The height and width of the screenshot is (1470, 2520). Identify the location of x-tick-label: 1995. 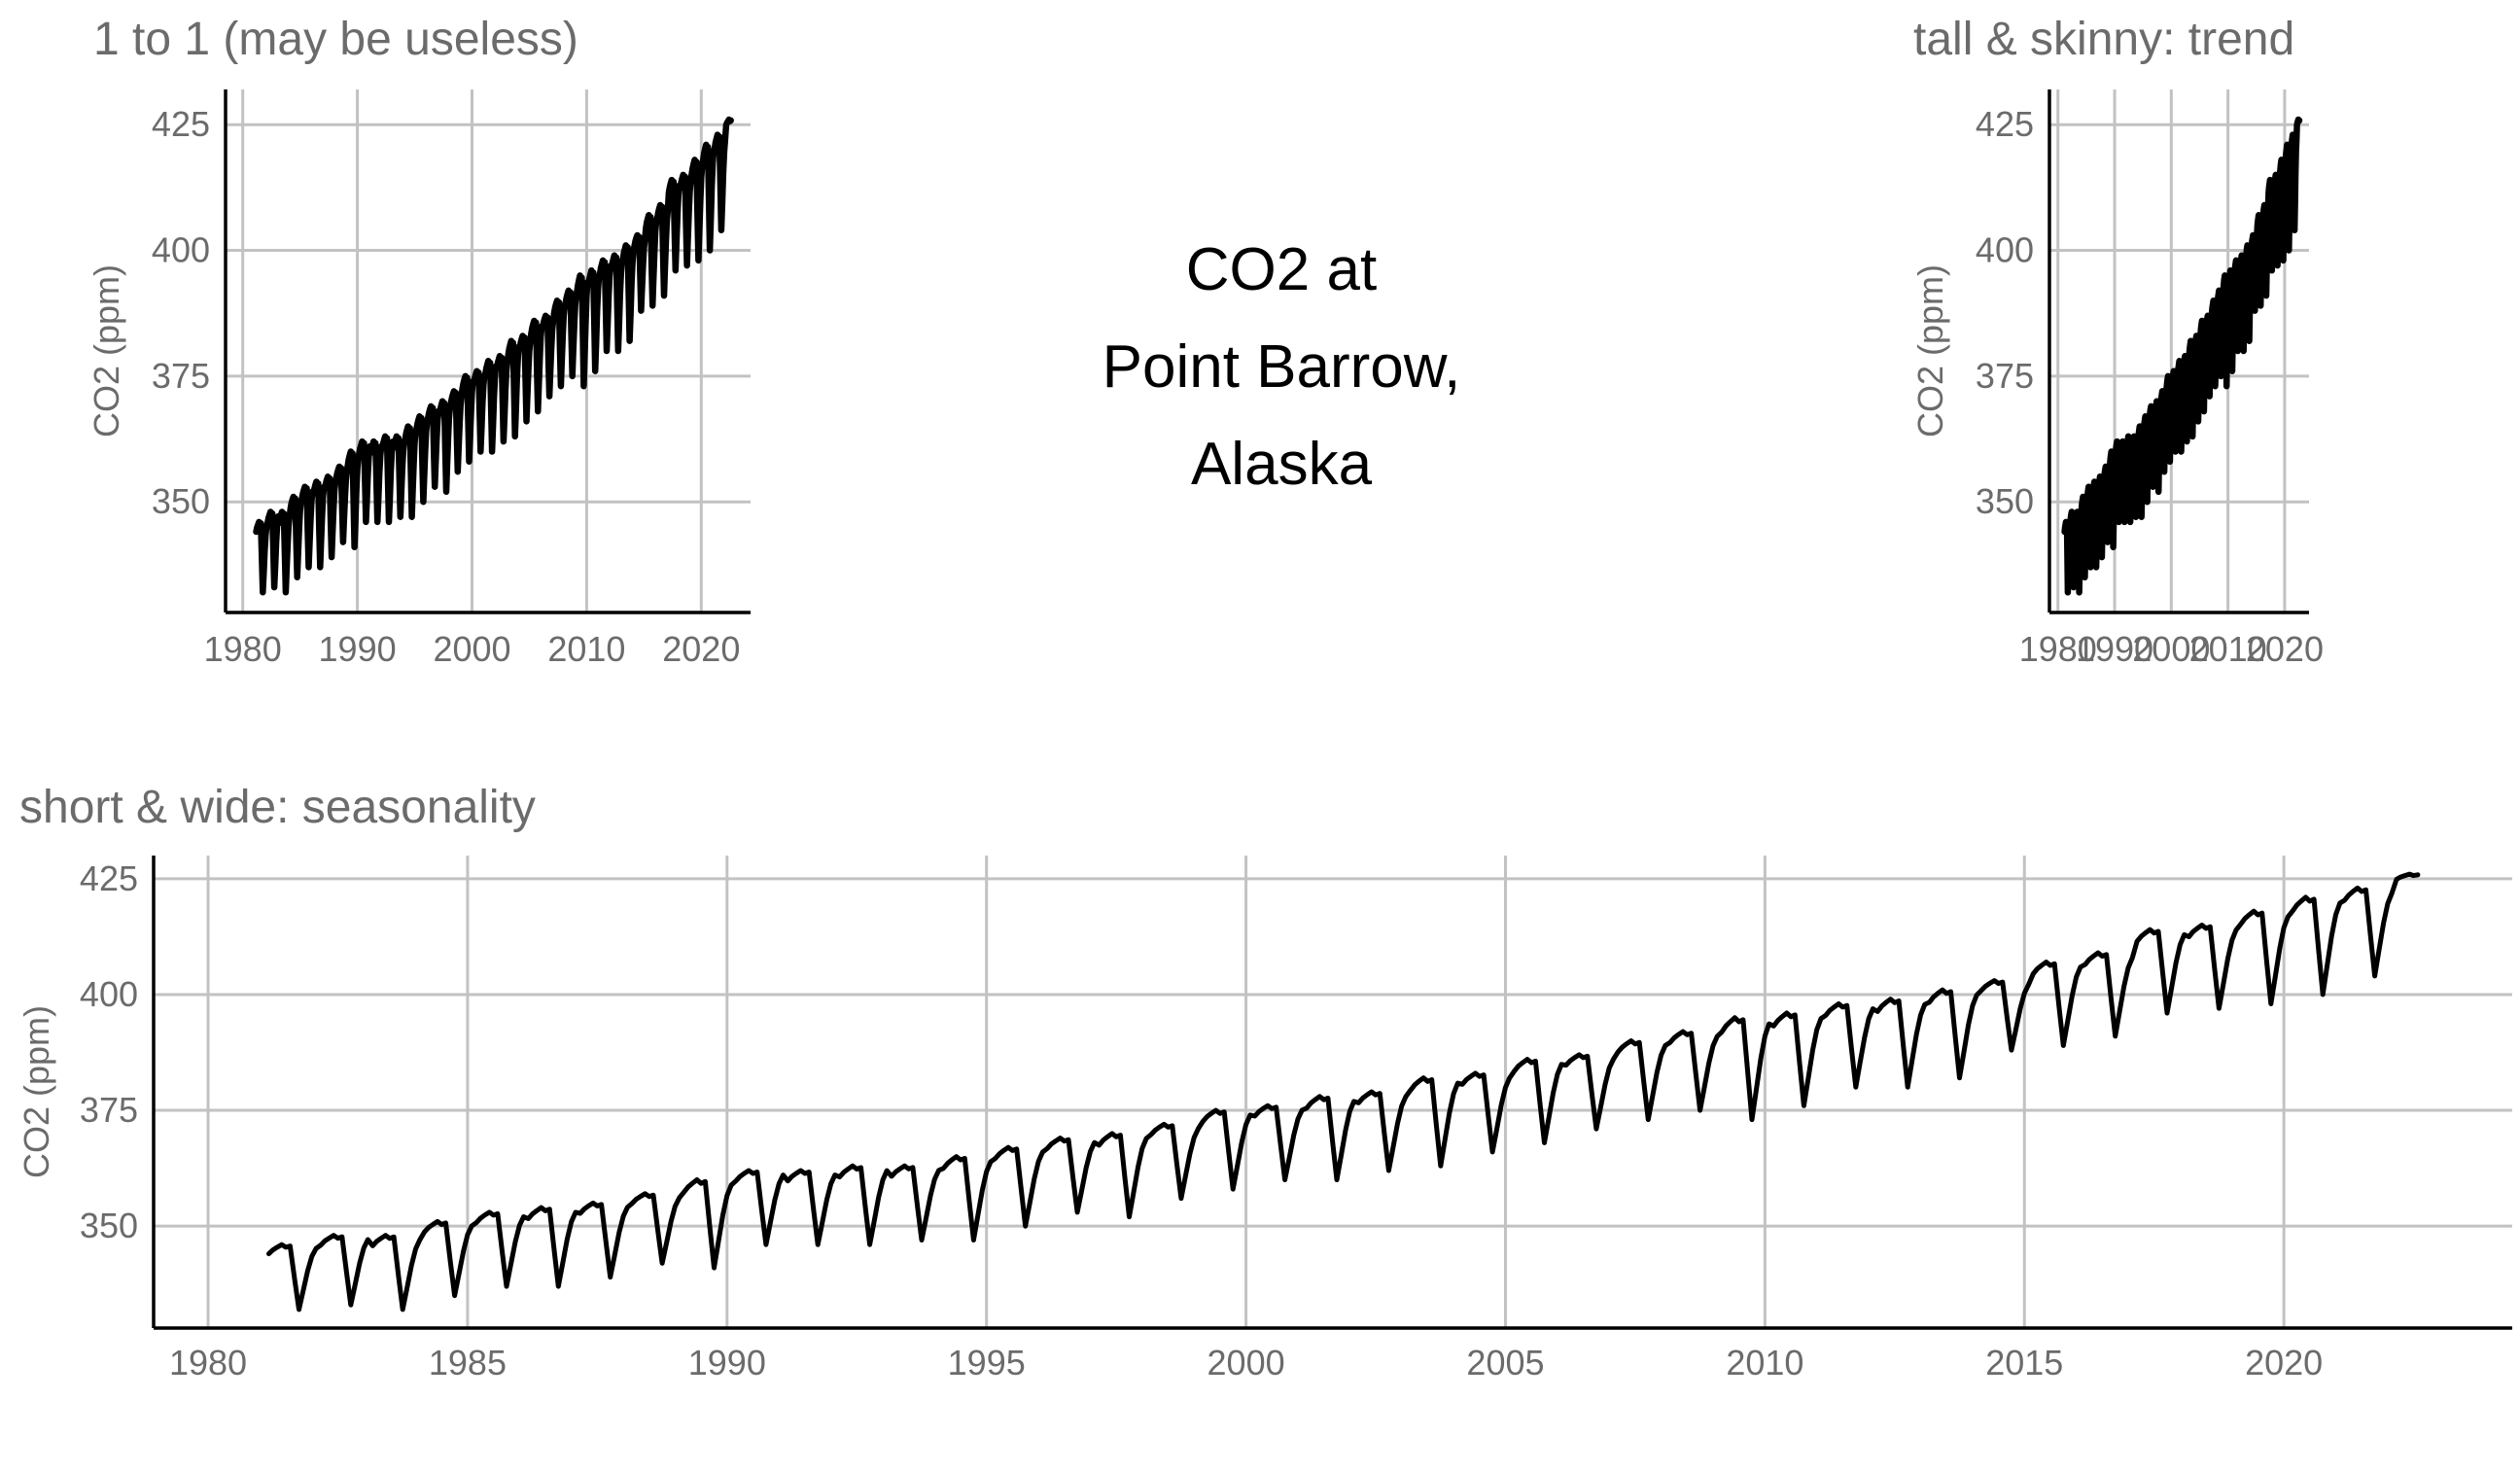
(987, 1362).